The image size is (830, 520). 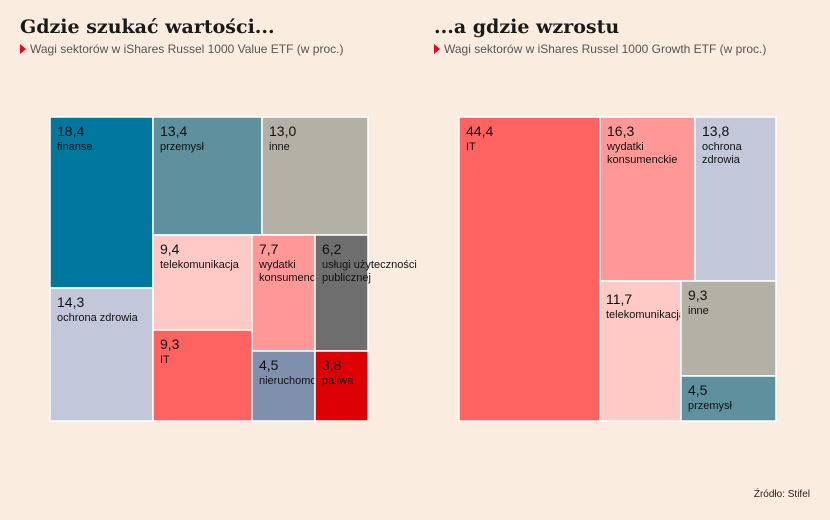 I want to click on treemap-value-label: 14,3, so click(x=70, y=302).